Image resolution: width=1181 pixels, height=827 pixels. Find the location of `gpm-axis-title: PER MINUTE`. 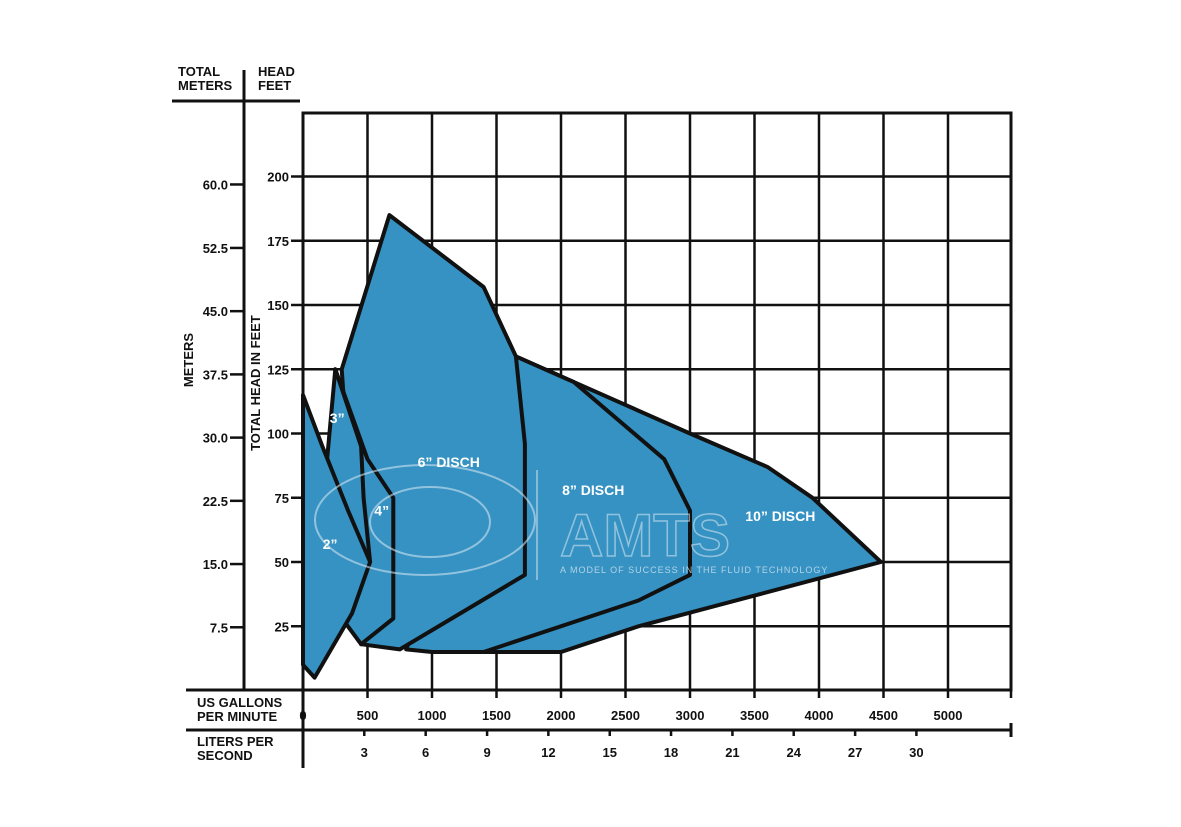

gpm-axis-title: PER MINUTE is located at coordinates (237, 716).